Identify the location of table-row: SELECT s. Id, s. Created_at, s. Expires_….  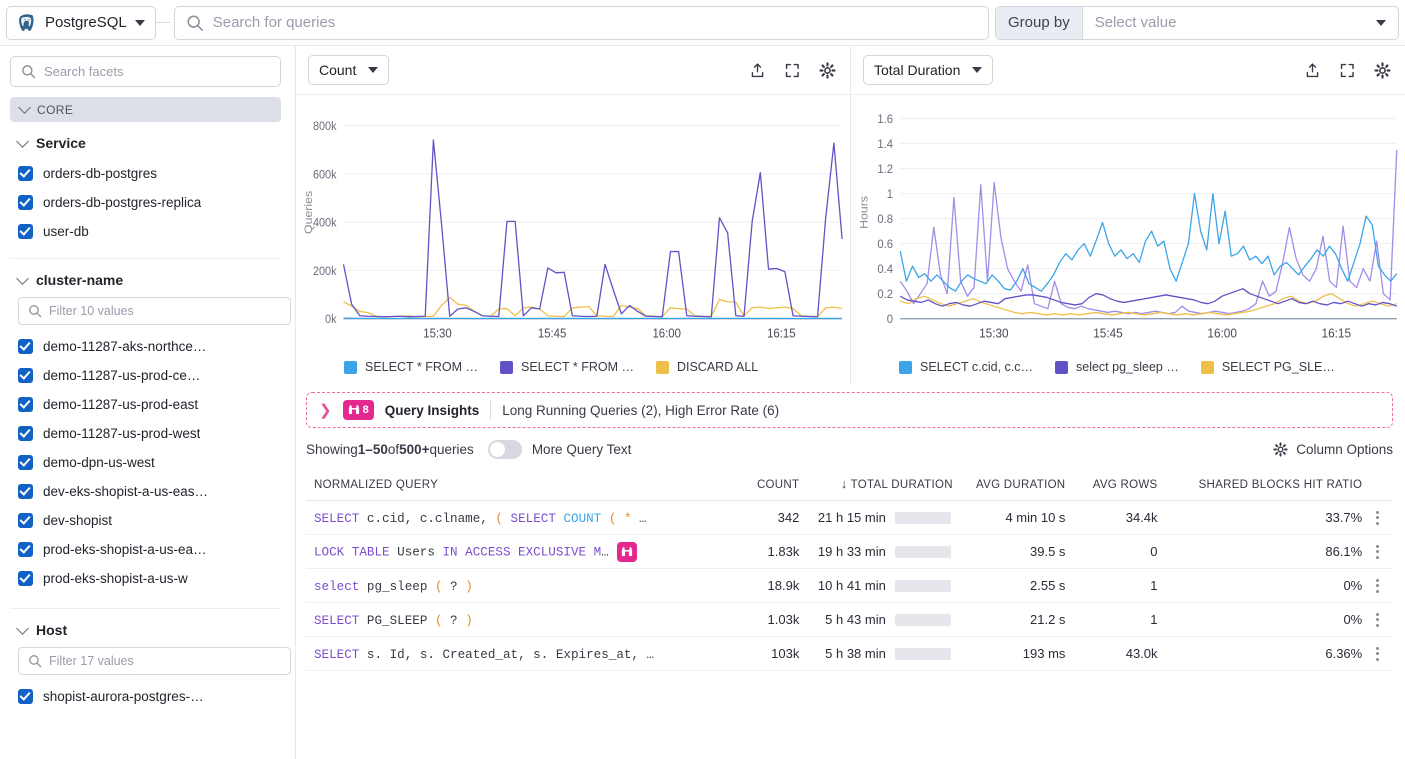
(849, 653).